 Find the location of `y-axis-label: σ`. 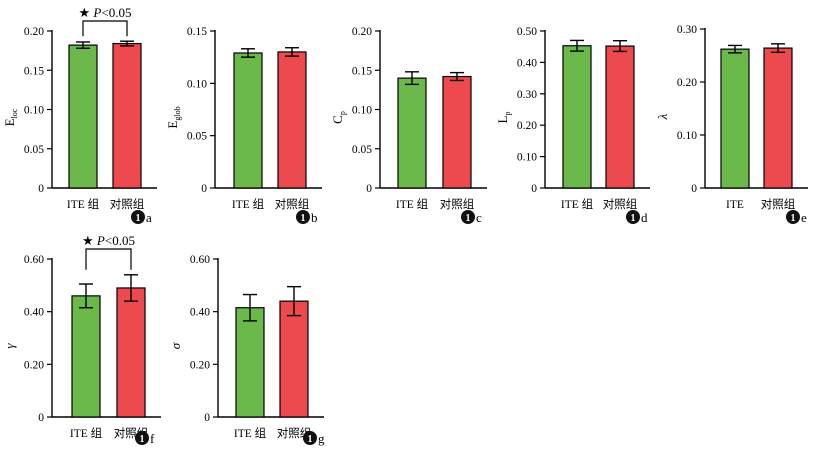

y-axis-label: σ is located at coordinates (175, 345).